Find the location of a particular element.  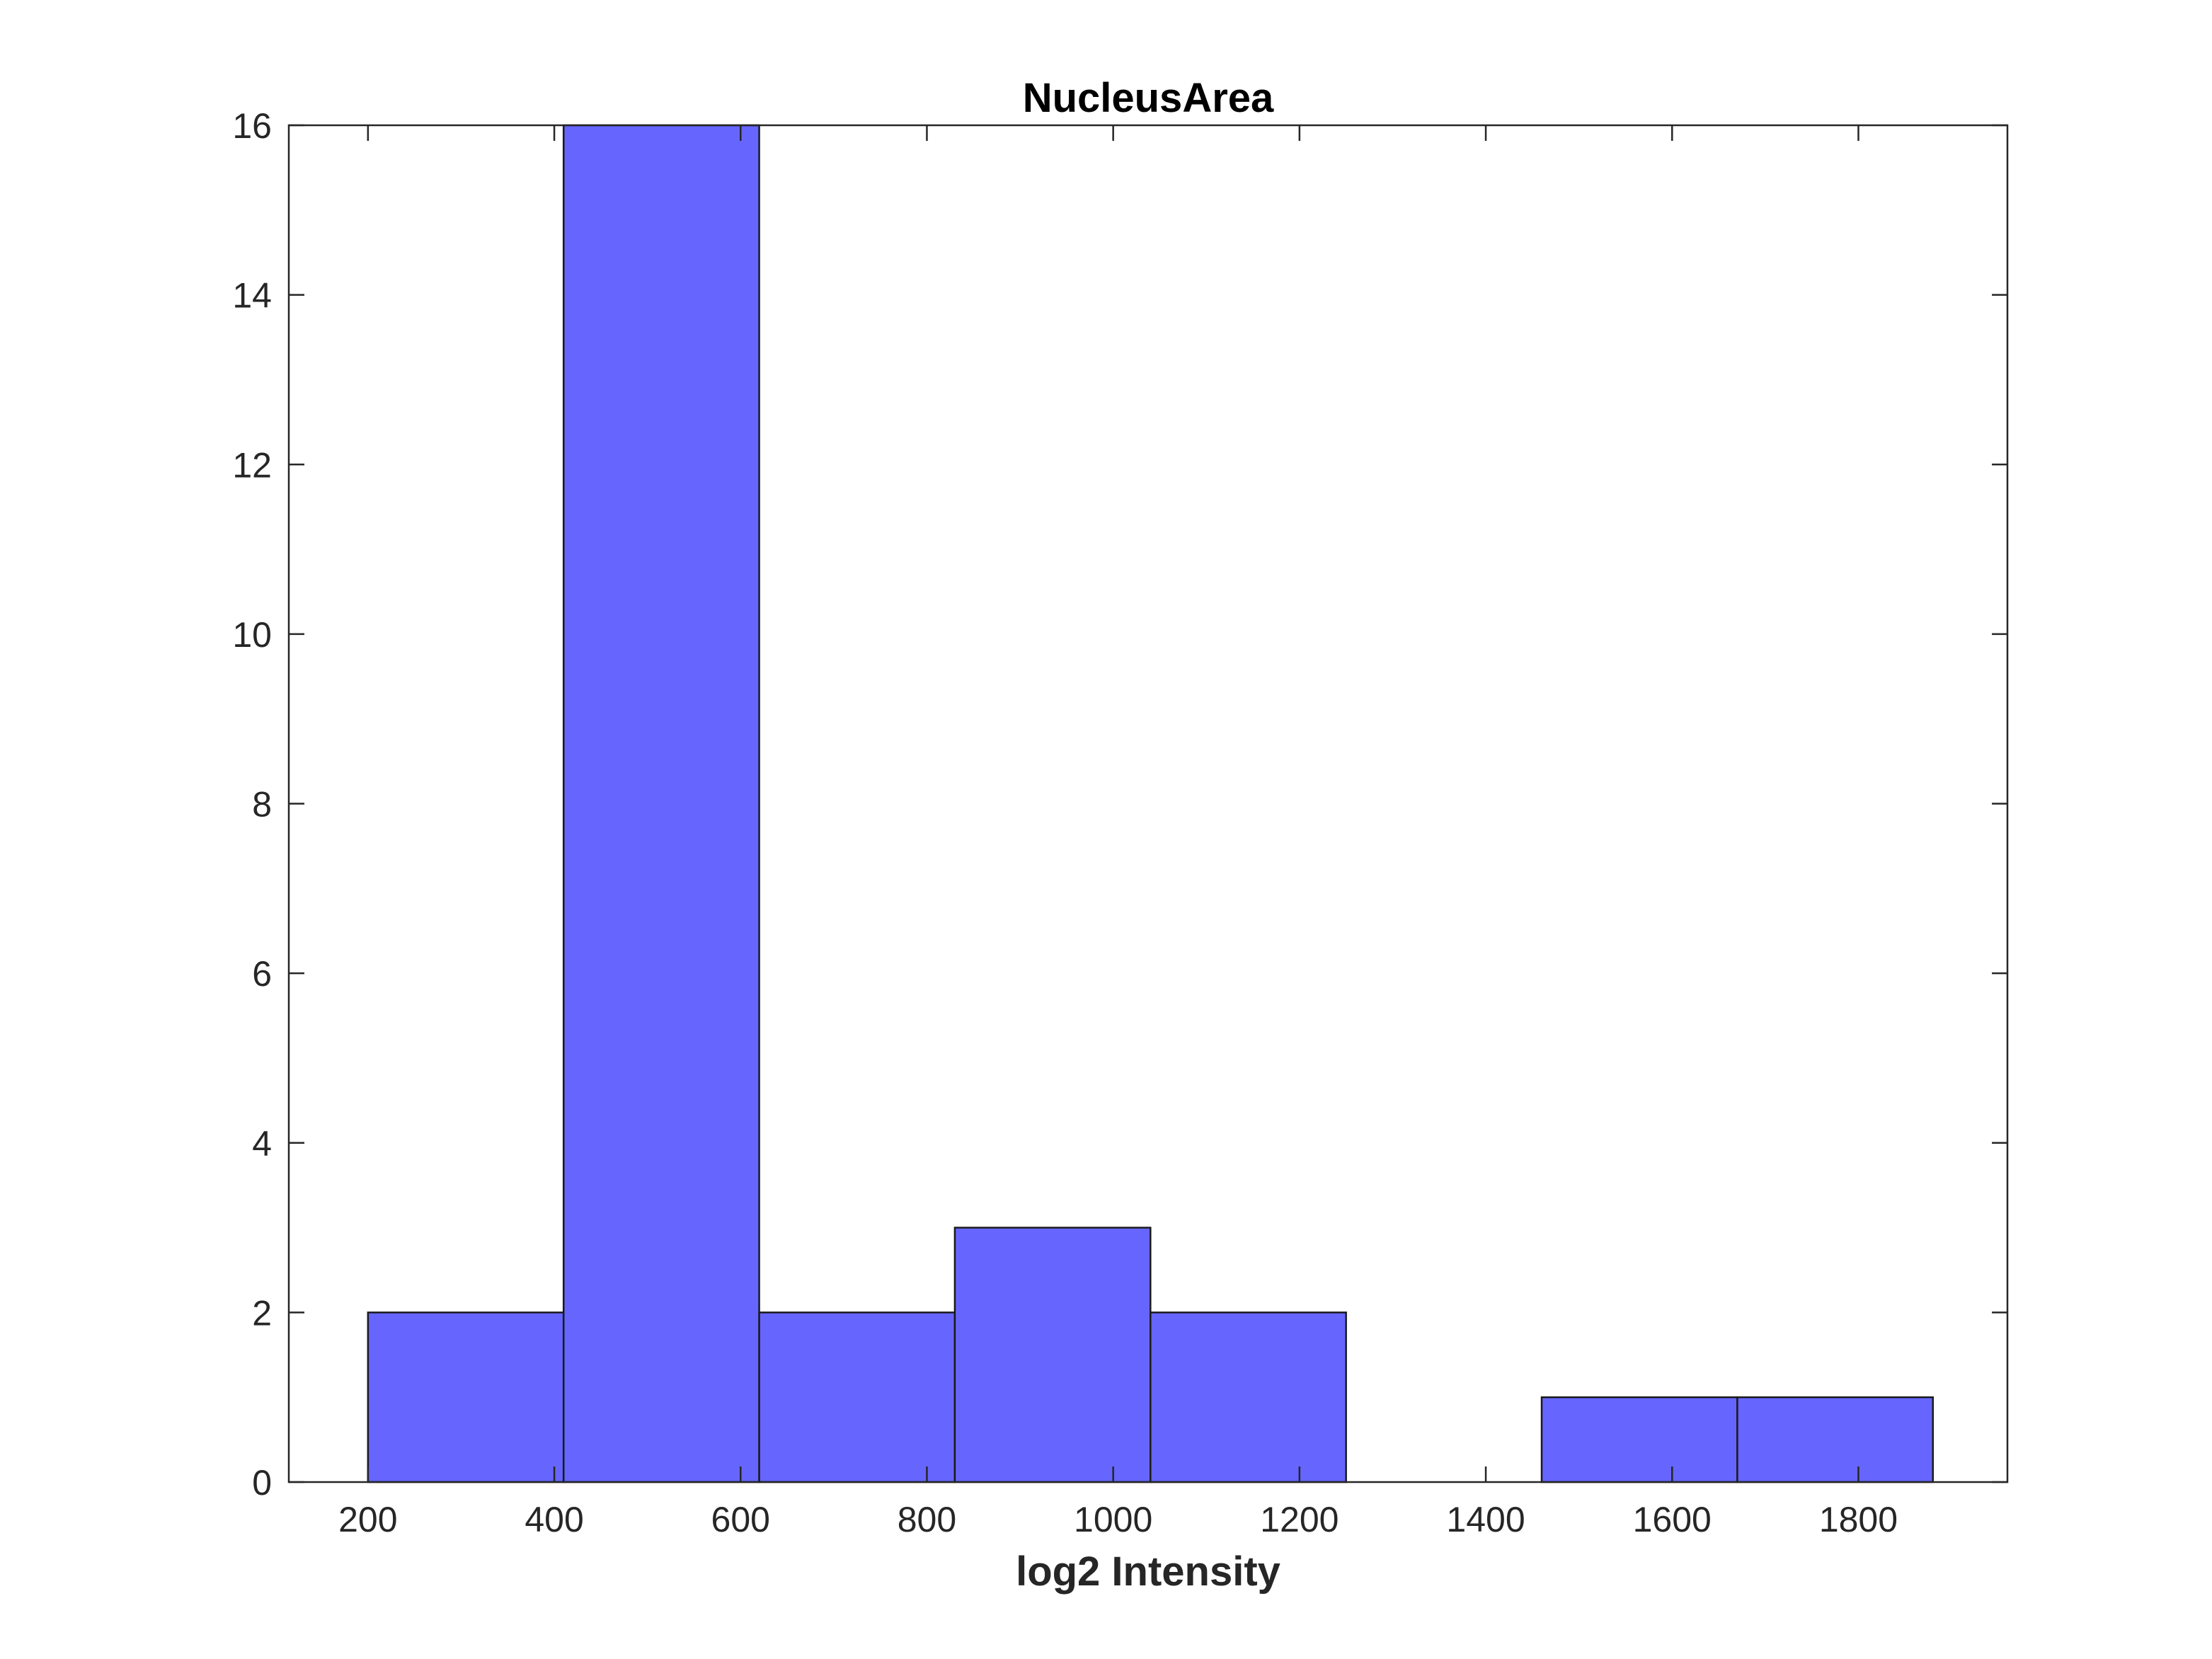

y-tick-label: 10 is located at coordinates (252, 635).